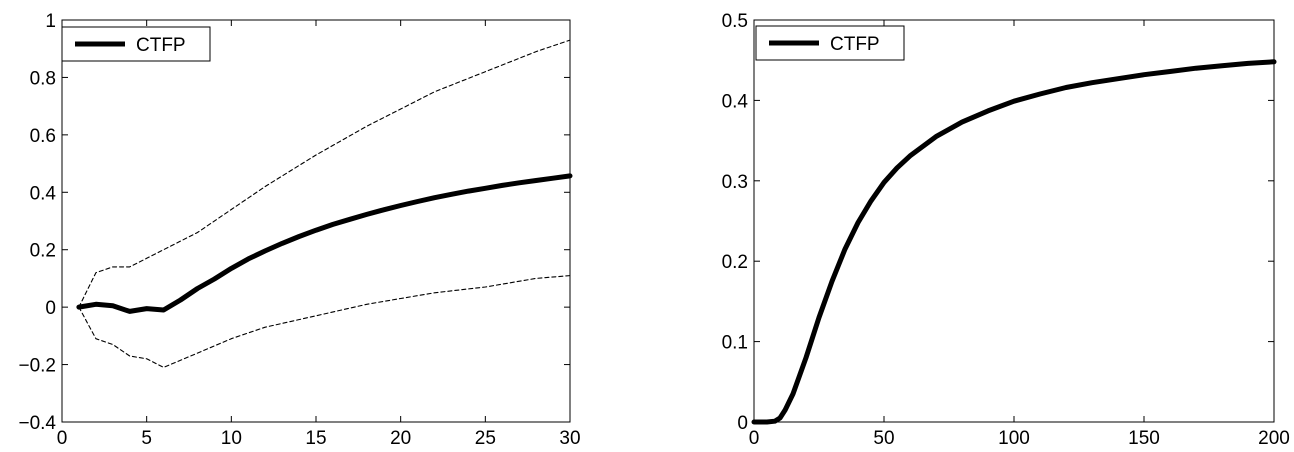  What do you see at coordinates (231, 438) in the screenshot?
I see `x-tick-label: 10` at bounding box center [231, 438].